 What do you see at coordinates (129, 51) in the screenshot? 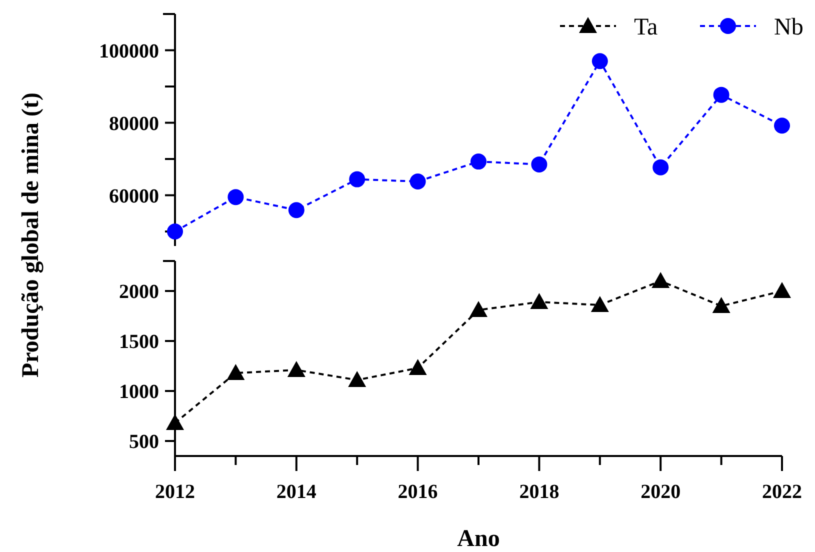
I see `y-tick-label: 100000` at bounding box center [129, 51].